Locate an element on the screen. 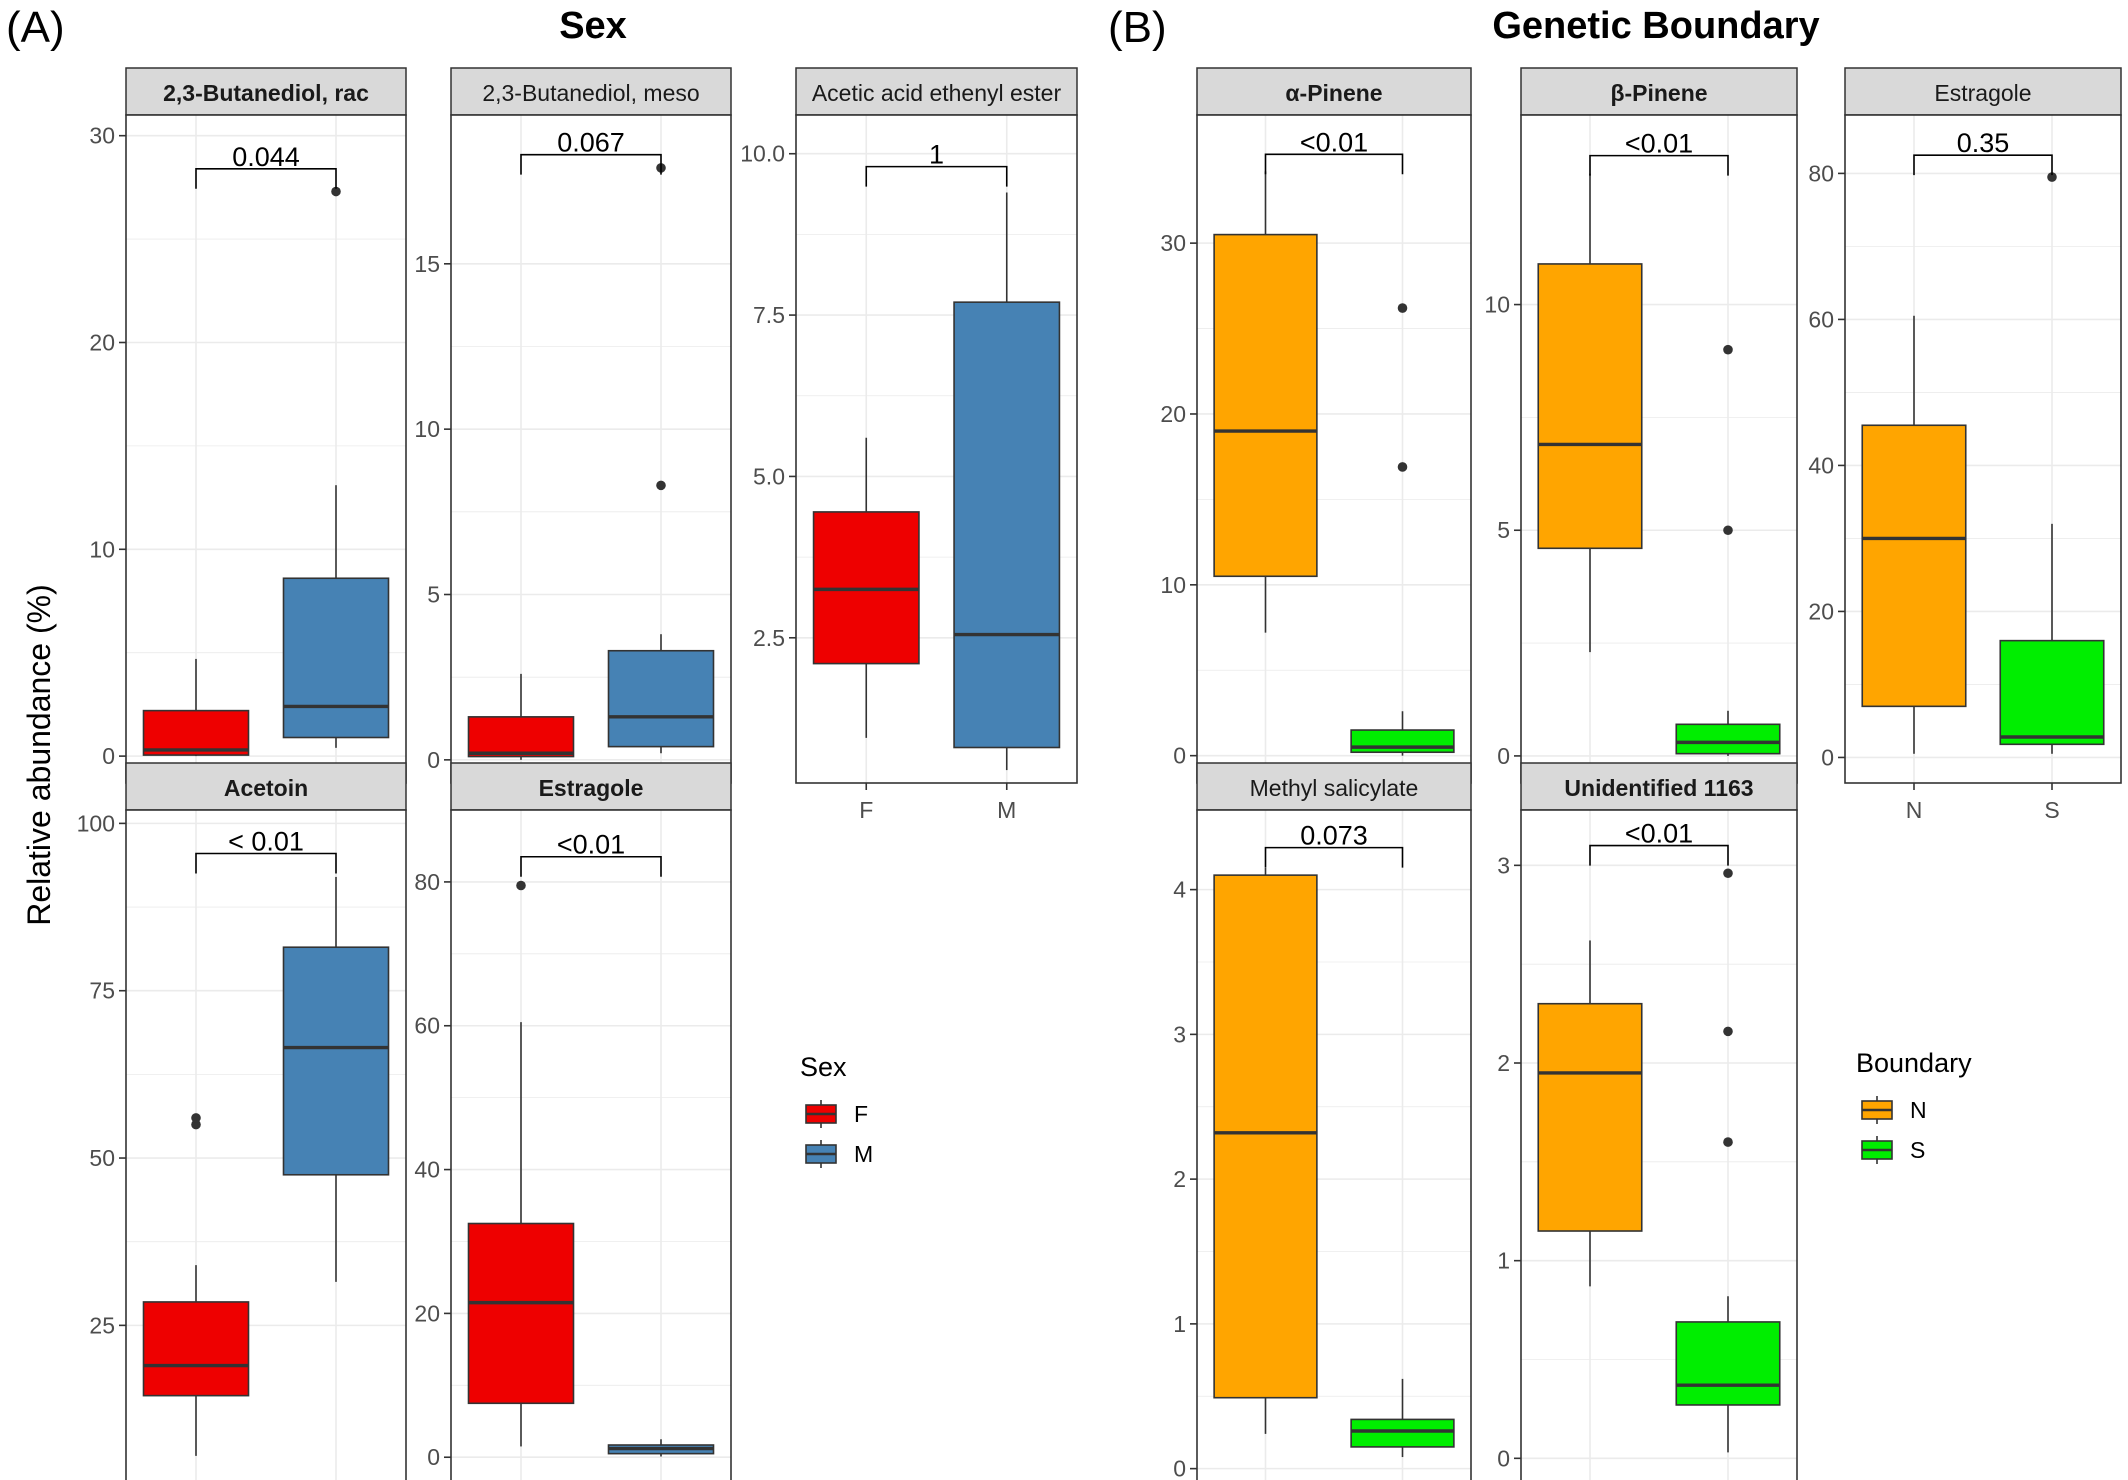 The height and width of the screenshot is (1480, 2128). legend-label: S is located at coordinates (1917, 1150).